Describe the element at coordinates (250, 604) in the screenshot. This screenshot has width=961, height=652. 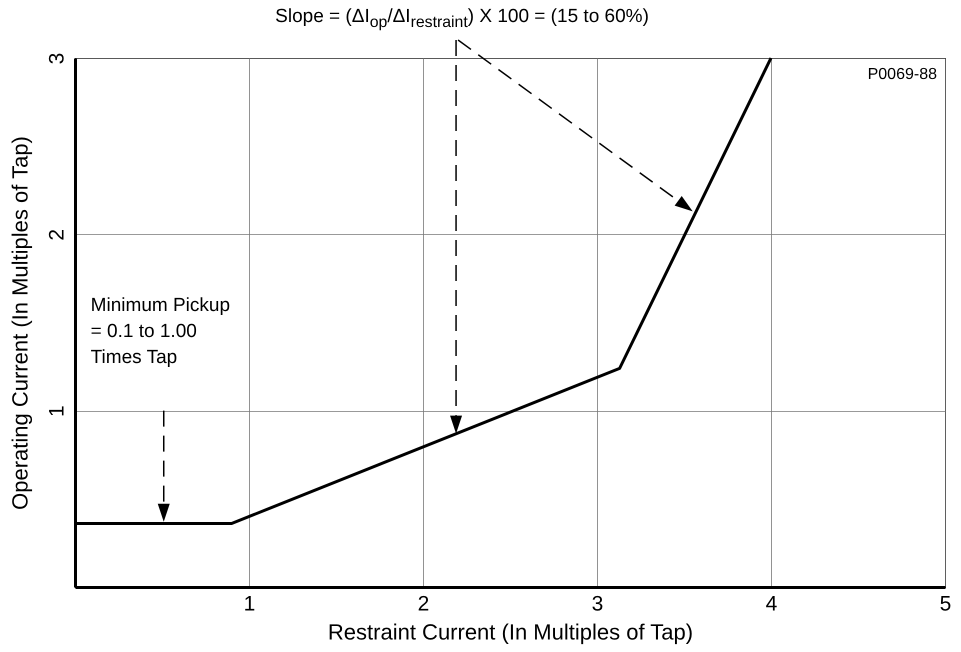
I see `x-tick-label: 1` at that location.